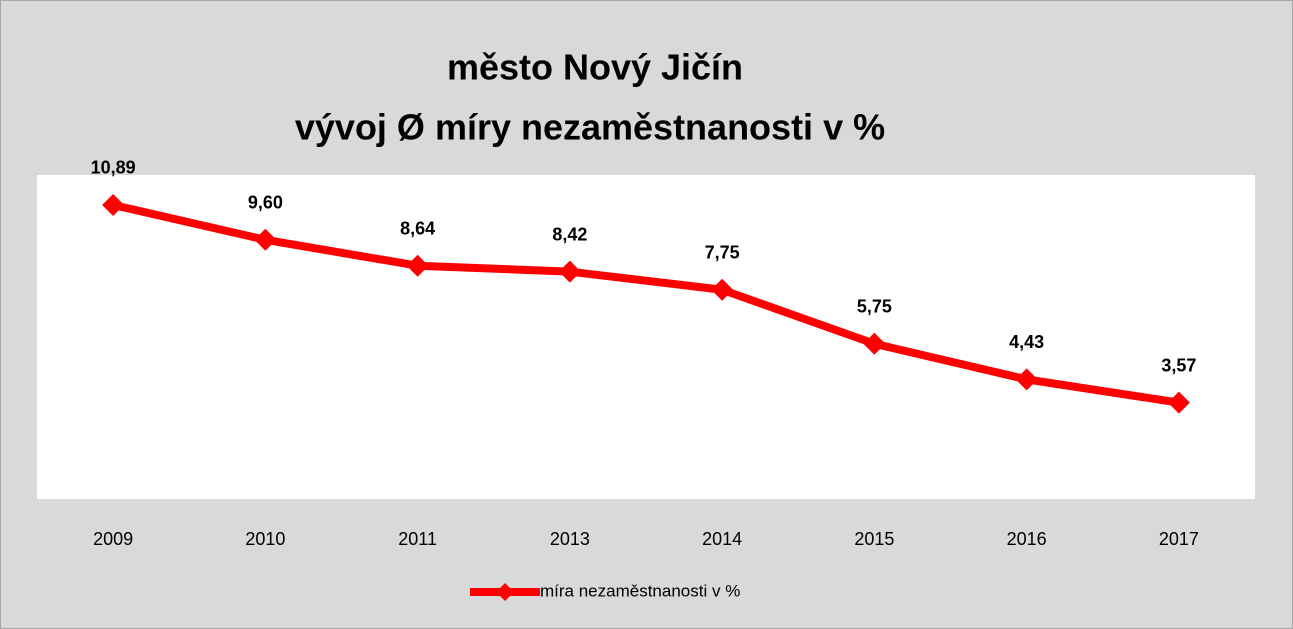 The image size is (1293, 629). What do you see at coordinates (417, 539) in the screenshot?
I see `x-tick-label: 2011` at bounding box center [417, 539].